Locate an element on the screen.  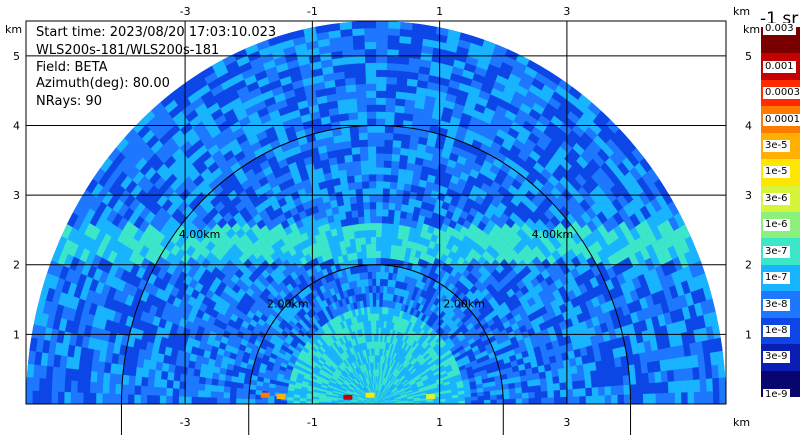
x-tick-label-top: 3 is located at coordinates (566, 11).